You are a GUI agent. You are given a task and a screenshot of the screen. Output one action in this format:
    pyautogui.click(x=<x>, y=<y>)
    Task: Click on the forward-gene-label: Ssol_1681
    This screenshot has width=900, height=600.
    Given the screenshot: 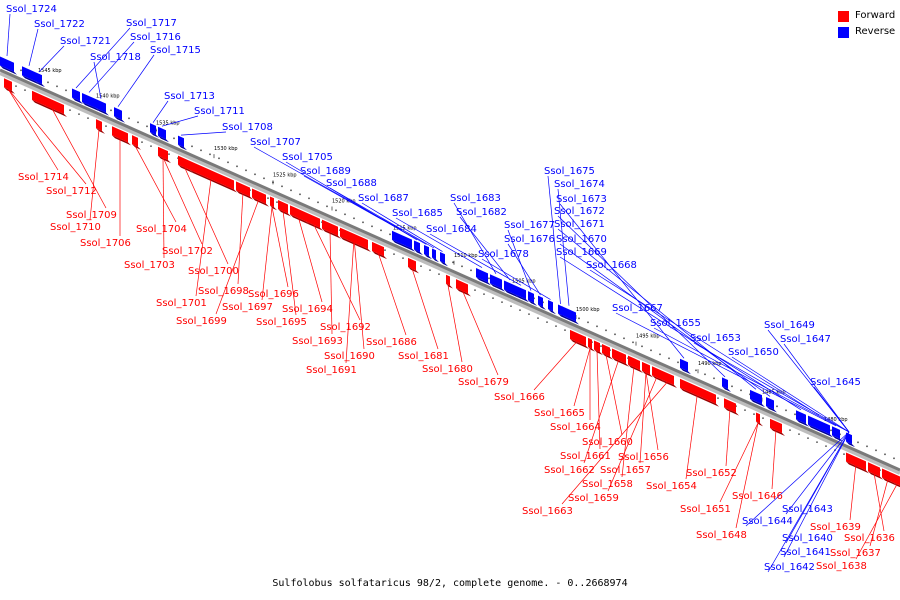 What is the action you would take?
    pyautogui.click(x=423, y=356)
    